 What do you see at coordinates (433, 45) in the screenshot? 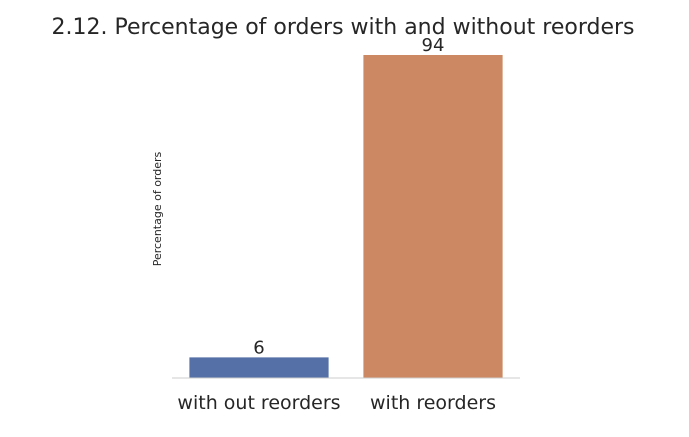
I see `data-label-2: 94` at bounding box center [433, 45].